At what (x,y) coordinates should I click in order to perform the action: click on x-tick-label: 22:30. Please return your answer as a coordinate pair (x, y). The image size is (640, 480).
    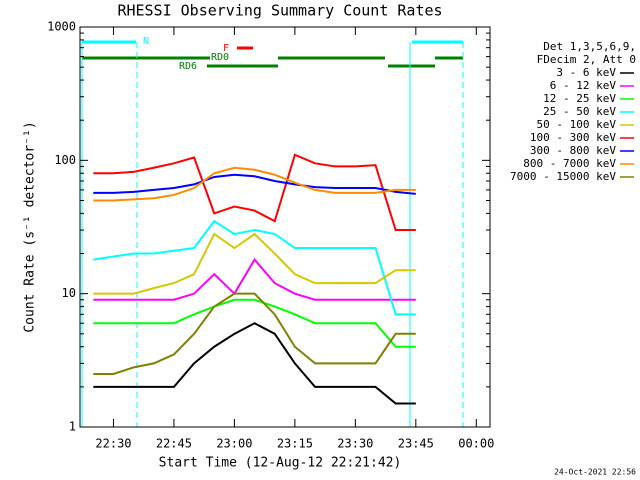
    Looking at the image, I should click on (113, 444).